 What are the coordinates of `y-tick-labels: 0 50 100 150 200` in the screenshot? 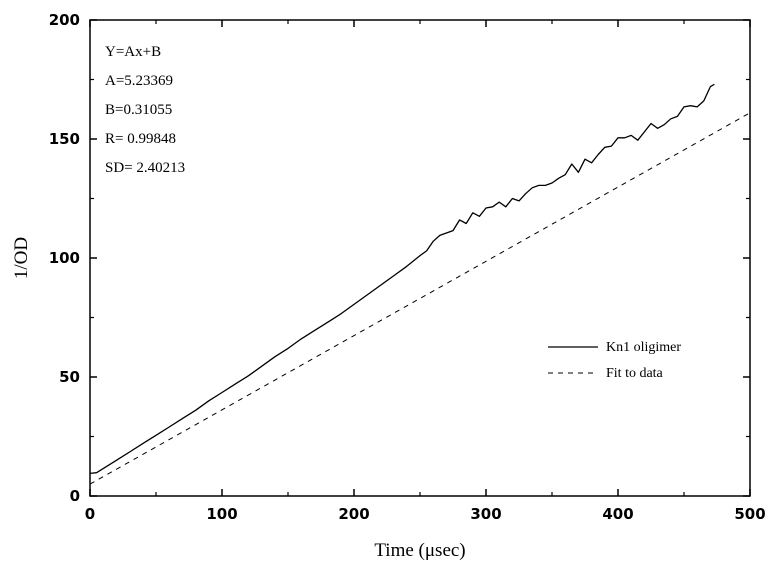 It's located at (64, 258).